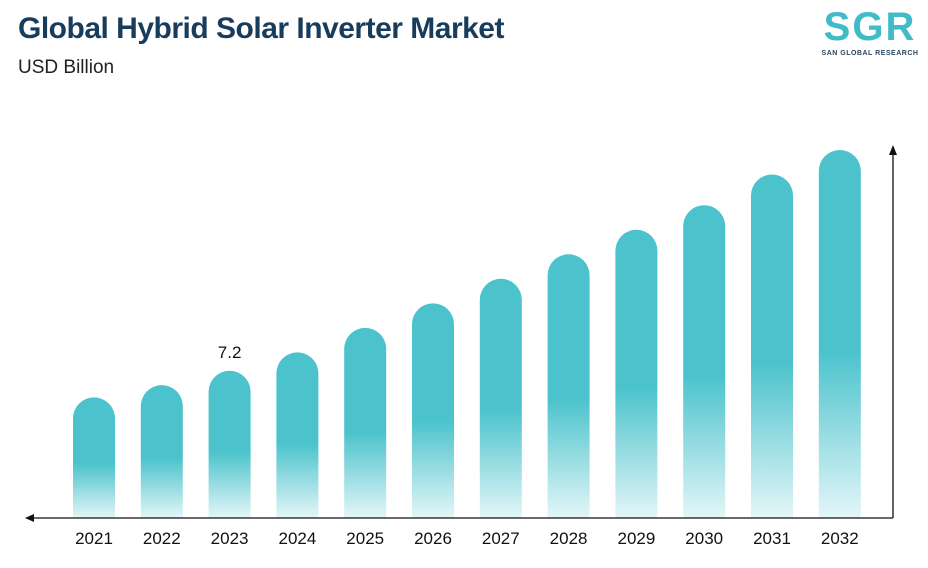  I want to click on y-axis-arrow, so click(893, 150).